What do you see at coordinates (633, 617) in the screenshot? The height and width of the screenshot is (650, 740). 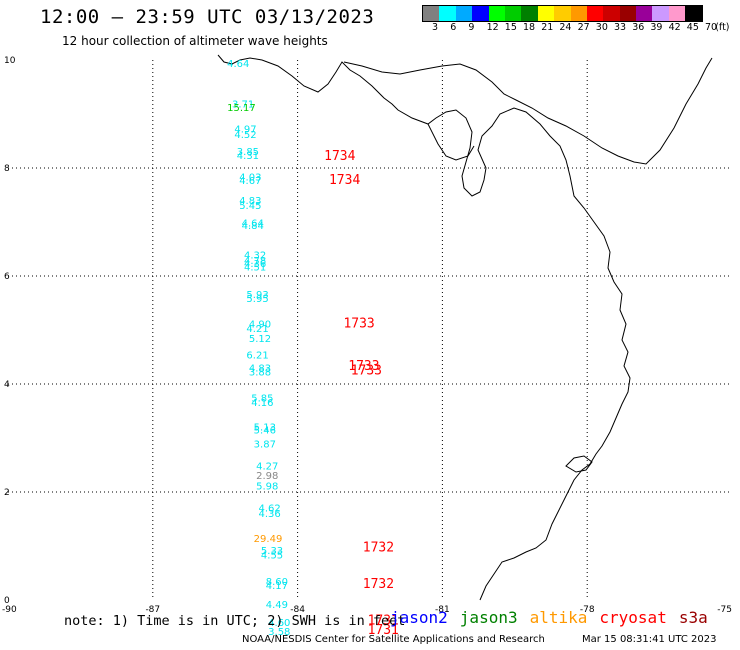 I see `legend-item-cryosat: cryosat` at bounding box center [633, 617].